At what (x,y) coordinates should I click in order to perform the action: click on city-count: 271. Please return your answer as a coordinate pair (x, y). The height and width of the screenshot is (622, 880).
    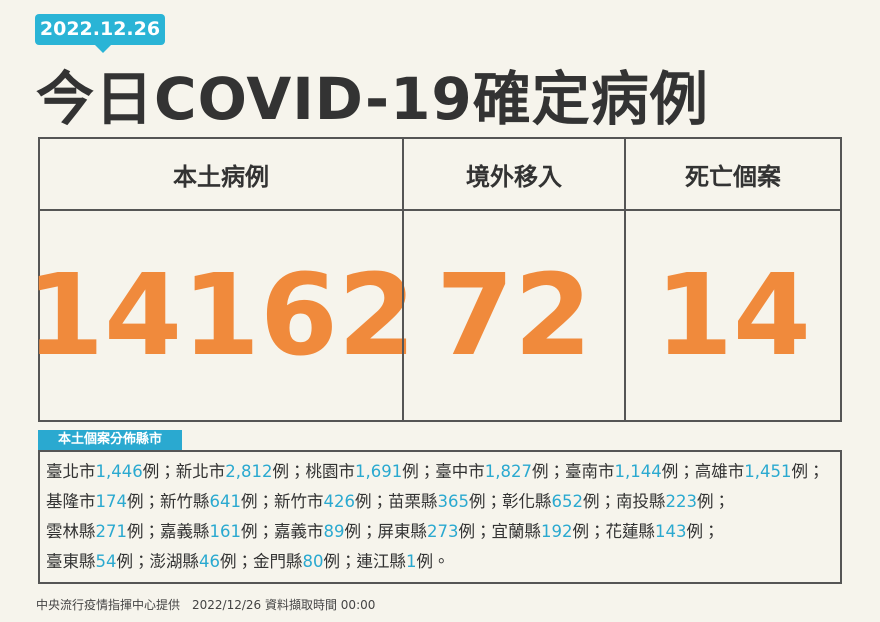
    Looking at the image, I should click on (111, 531).